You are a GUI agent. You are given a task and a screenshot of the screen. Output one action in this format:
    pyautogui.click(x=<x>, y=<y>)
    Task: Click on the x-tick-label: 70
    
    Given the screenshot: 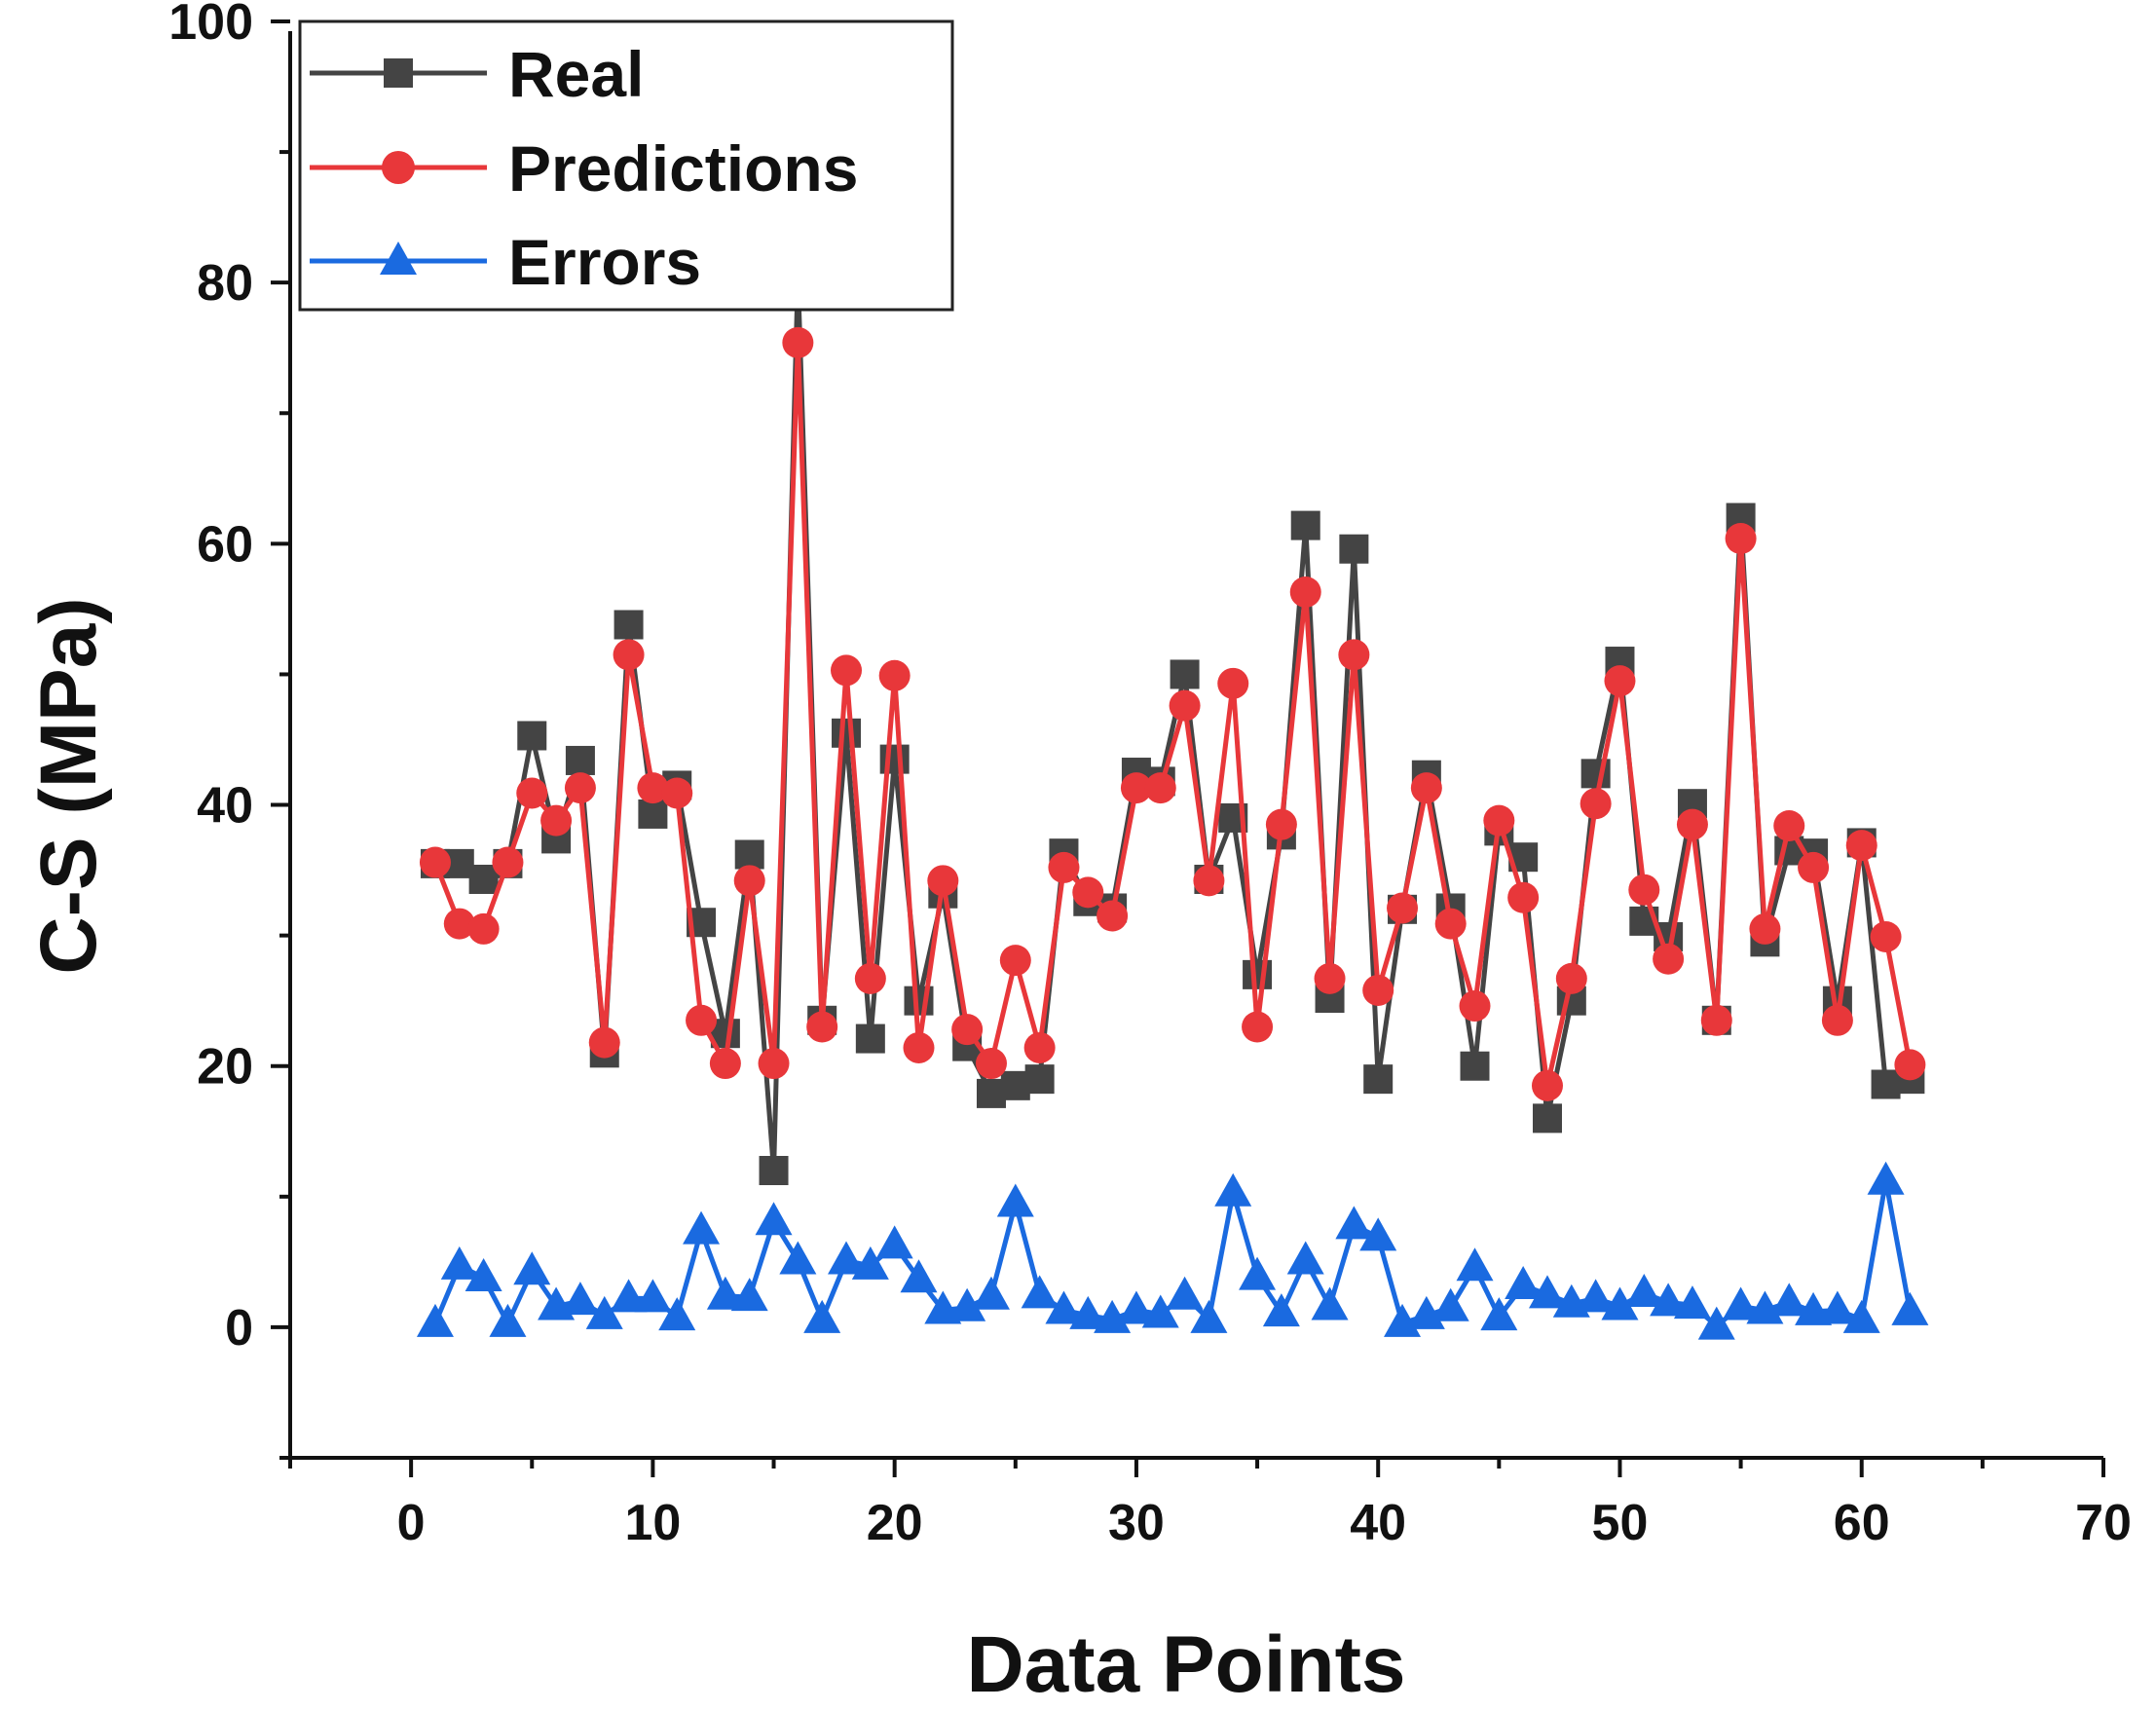 What is the action you would take?
    pyautogui.click(x=2103, y=1523)
    